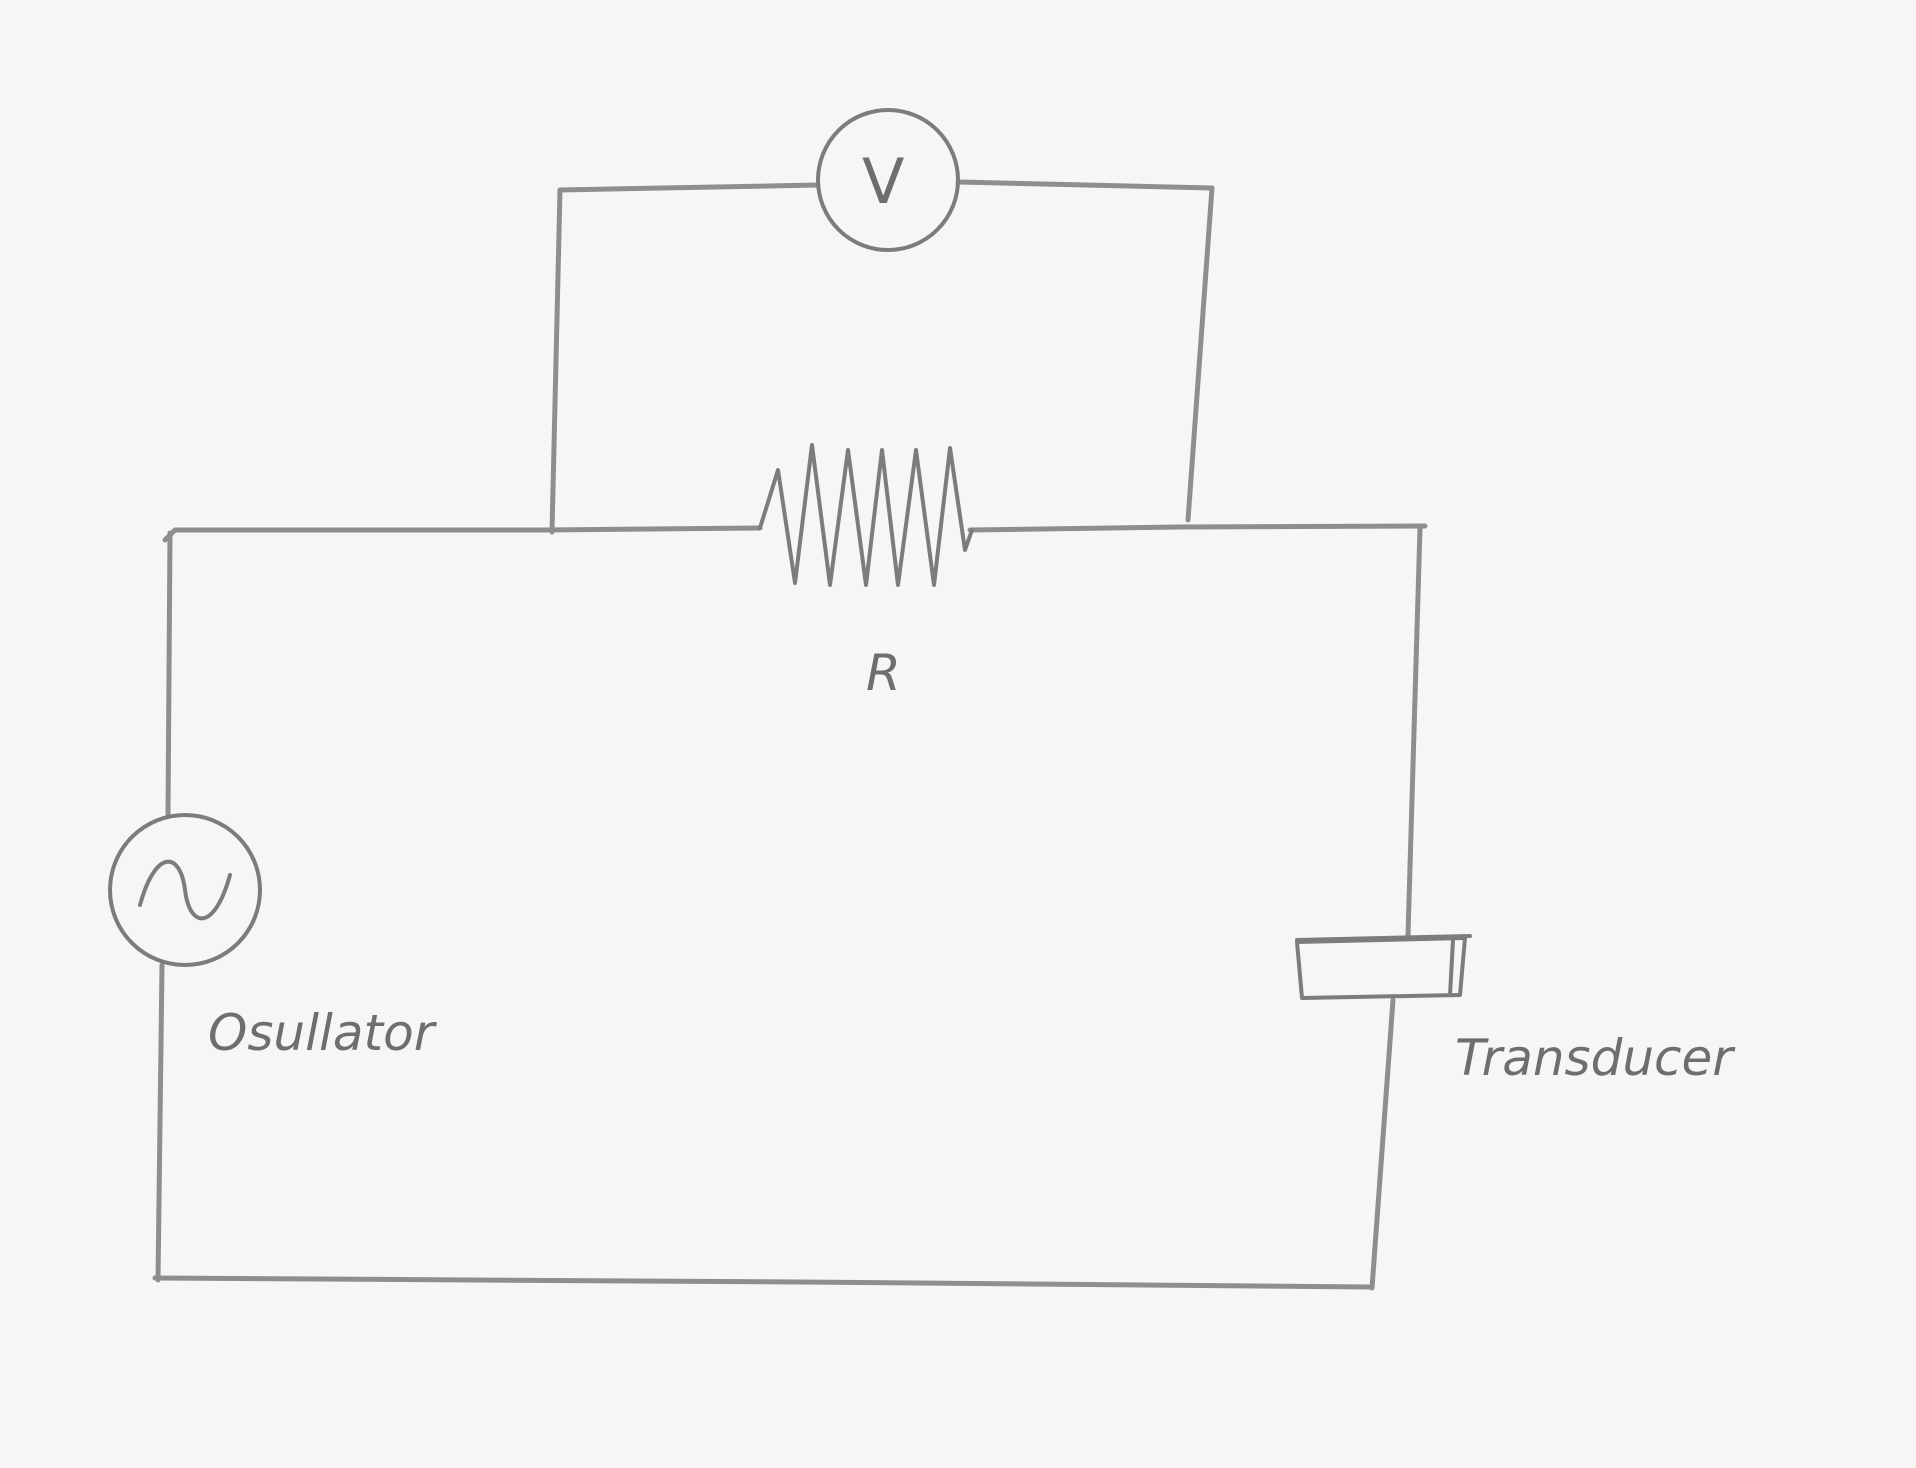  What do you see at coordinates (1515, 1010) in the screenshot?
I see `transducer: Transducer` at bounding box center [1515, 1010].